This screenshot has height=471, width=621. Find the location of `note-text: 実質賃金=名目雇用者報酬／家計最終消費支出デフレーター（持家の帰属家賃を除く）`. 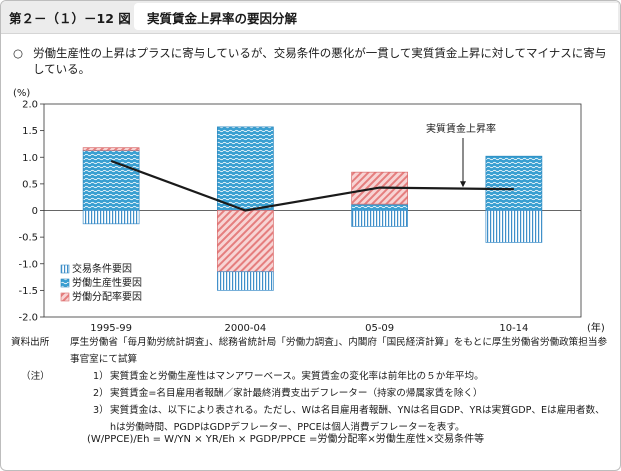

note-text: 実質賃金=名目雇用者報酬／家計最終消費支出デフレーター（持家の帰属家賃を除く） is located at coordinates (296, 393).